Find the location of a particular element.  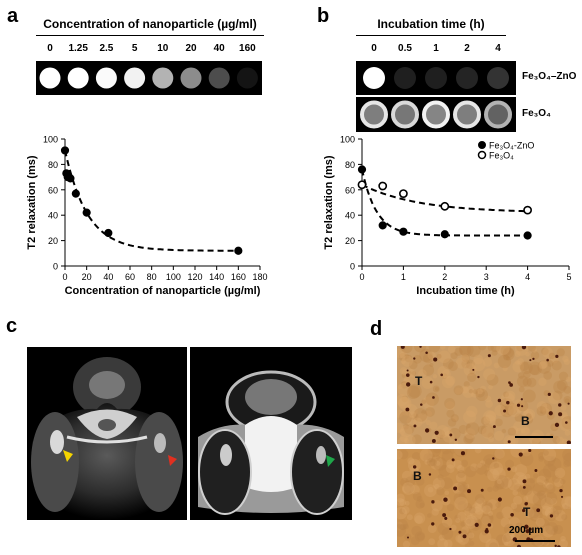

scale-bar-bottom is located at coordinates (535, 541).